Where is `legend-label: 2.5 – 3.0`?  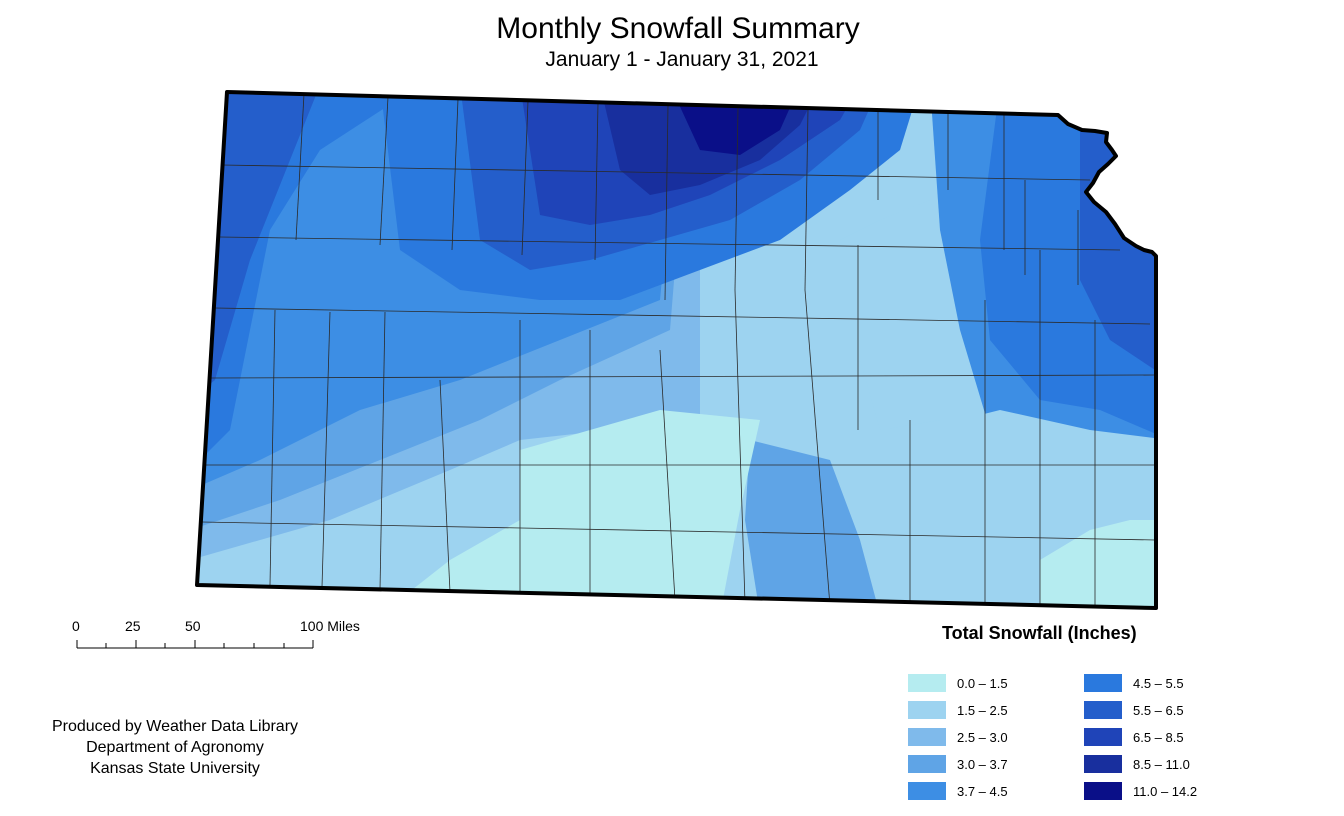 legend-label: 2.5 – 3.0 is located at coordinates (982, 737).